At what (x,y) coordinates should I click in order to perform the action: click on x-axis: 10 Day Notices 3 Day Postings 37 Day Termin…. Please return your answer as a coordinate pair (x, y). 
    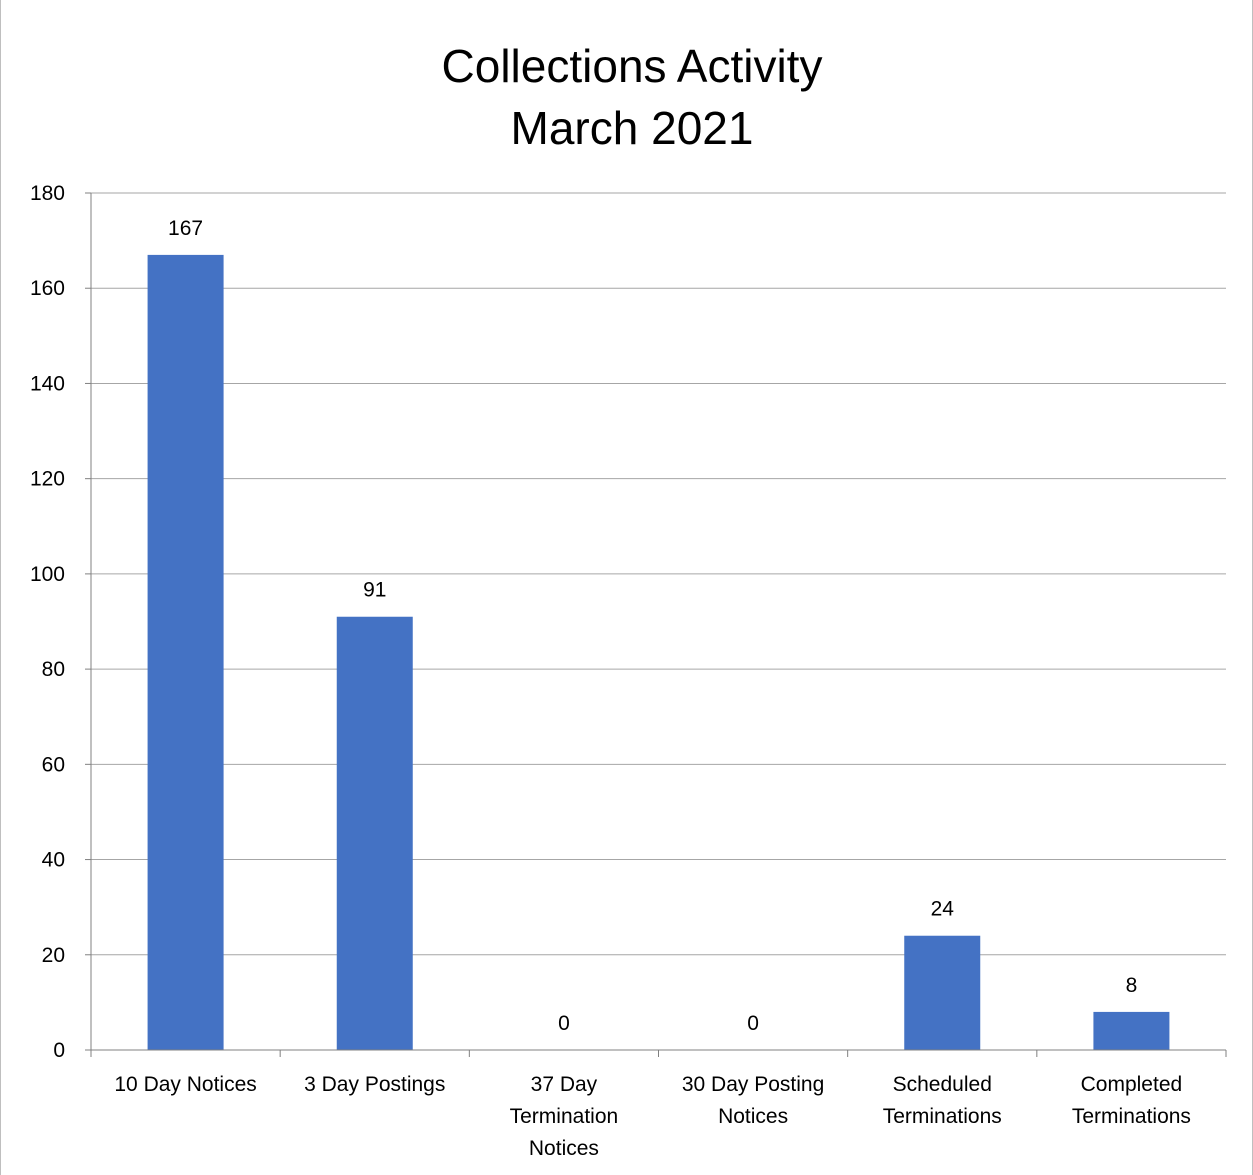
    Looking at the image, I should click on (658, 1104).